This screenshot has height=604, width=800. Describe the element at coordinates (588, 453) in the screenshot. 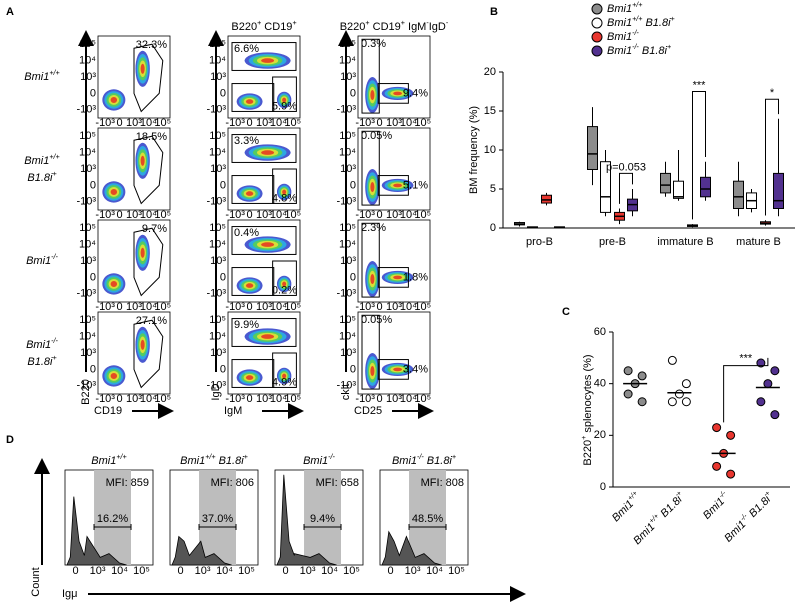

I see `y-axis-label-part: B220` at that location.